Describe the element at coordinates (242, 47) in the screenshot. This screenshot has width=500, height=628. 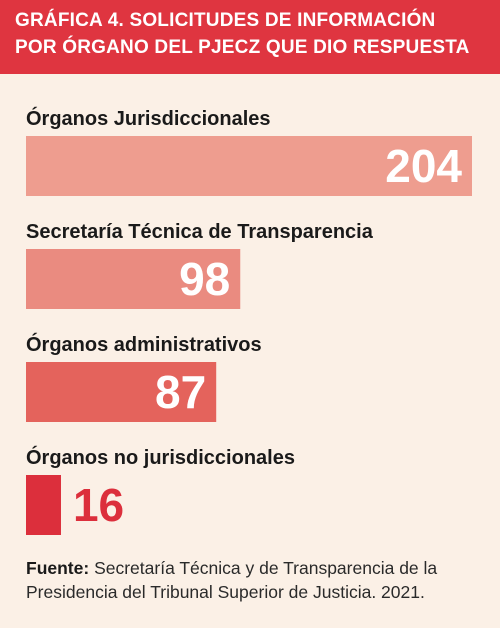
I see `chart-title-line-2: POR ÓRGANO DEL PJECZ QUE DIO RESPUESTA` at that location.